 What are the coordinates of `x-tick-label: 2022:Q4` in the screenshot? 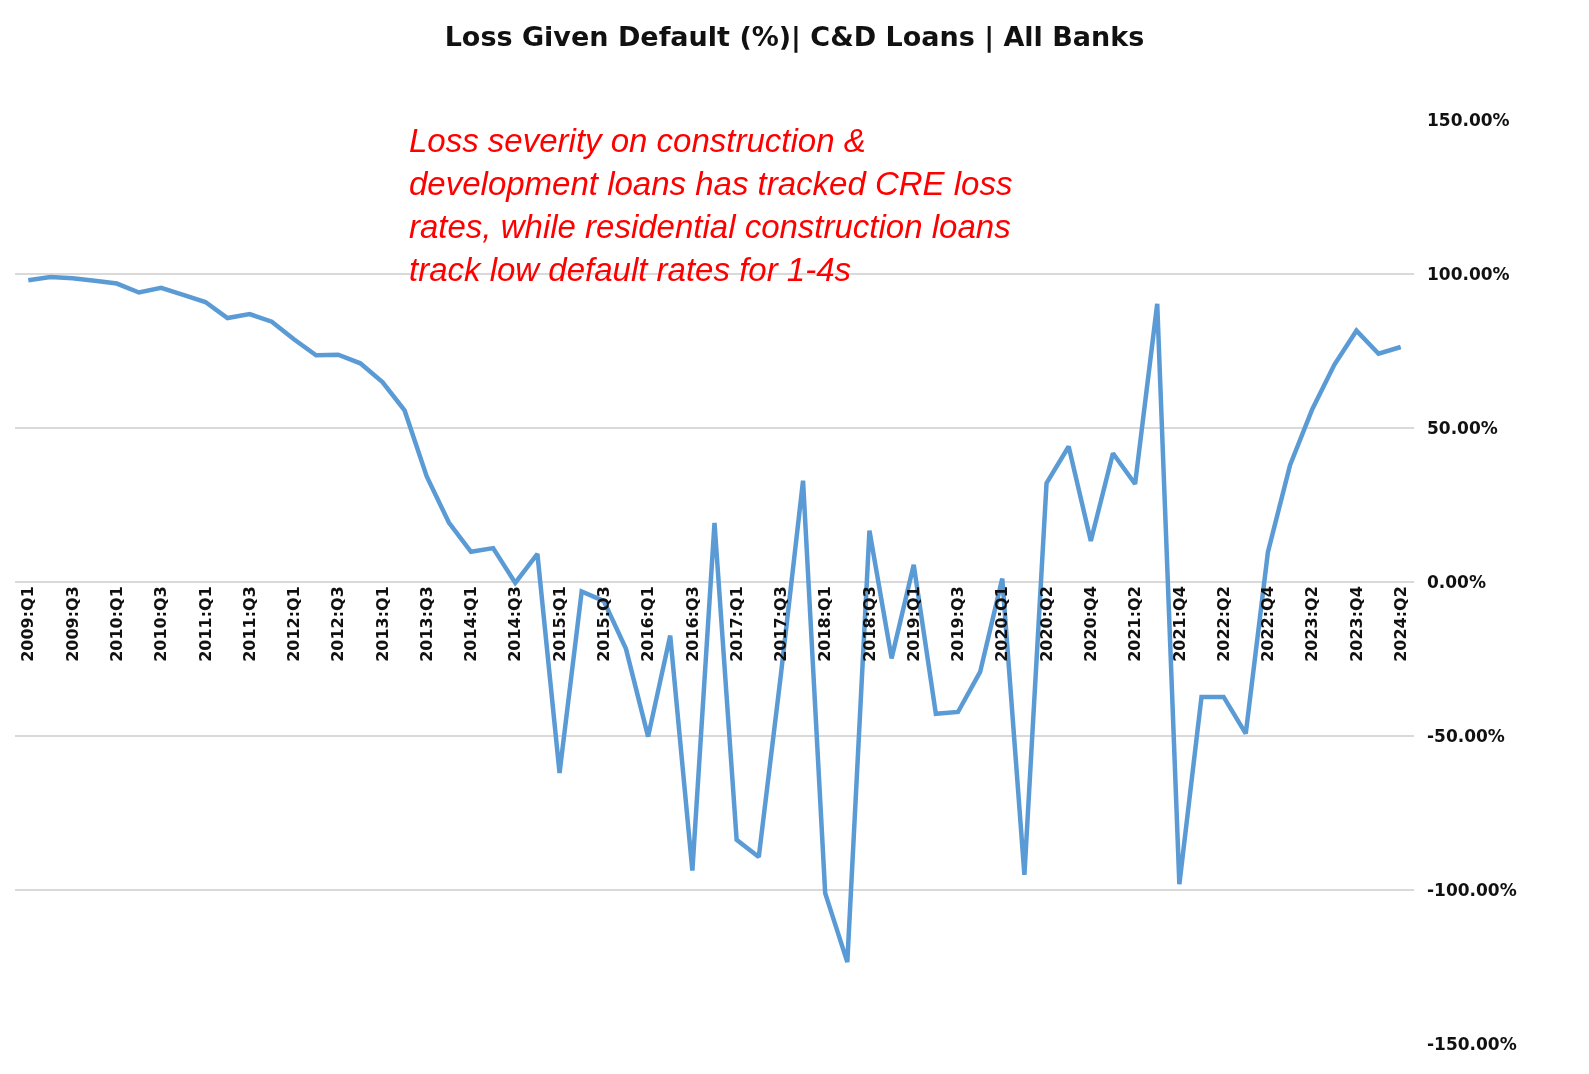 It's located at (1268, 624).